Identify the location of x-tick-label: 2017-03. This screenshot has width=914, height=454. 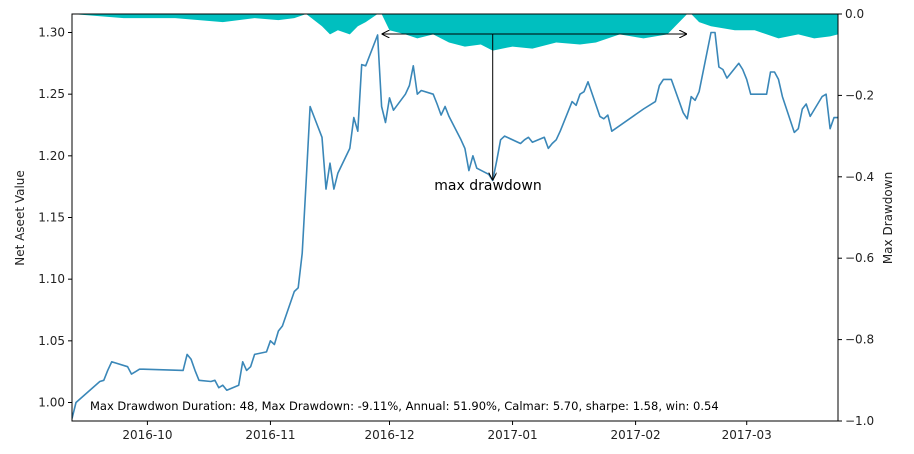
(747, 435).